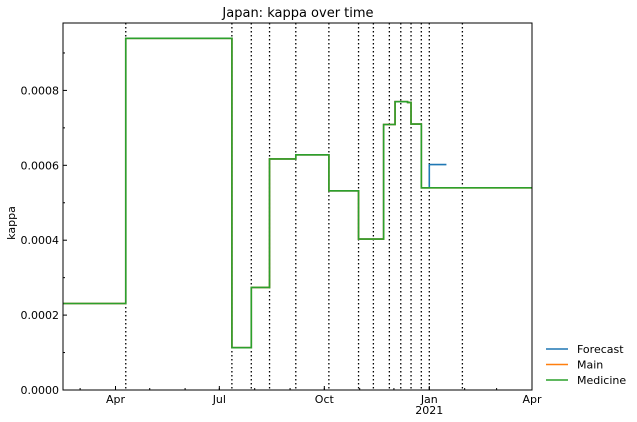 This screenshot has height=422, width=637. What do you see at coordinates (590, 365) in the screenshot?
I see `legend-label: Main` at bounding box center [590, 365].